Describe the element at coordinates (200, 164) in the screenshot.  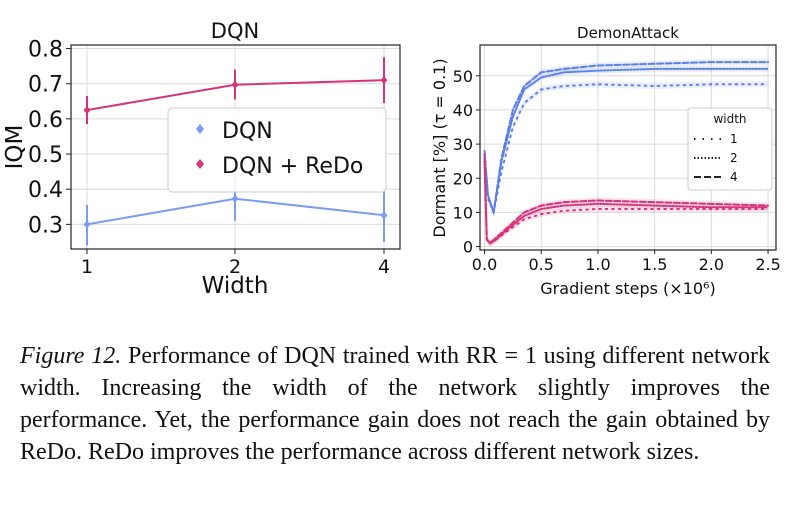
I see `legend-redo-marker` at that location.